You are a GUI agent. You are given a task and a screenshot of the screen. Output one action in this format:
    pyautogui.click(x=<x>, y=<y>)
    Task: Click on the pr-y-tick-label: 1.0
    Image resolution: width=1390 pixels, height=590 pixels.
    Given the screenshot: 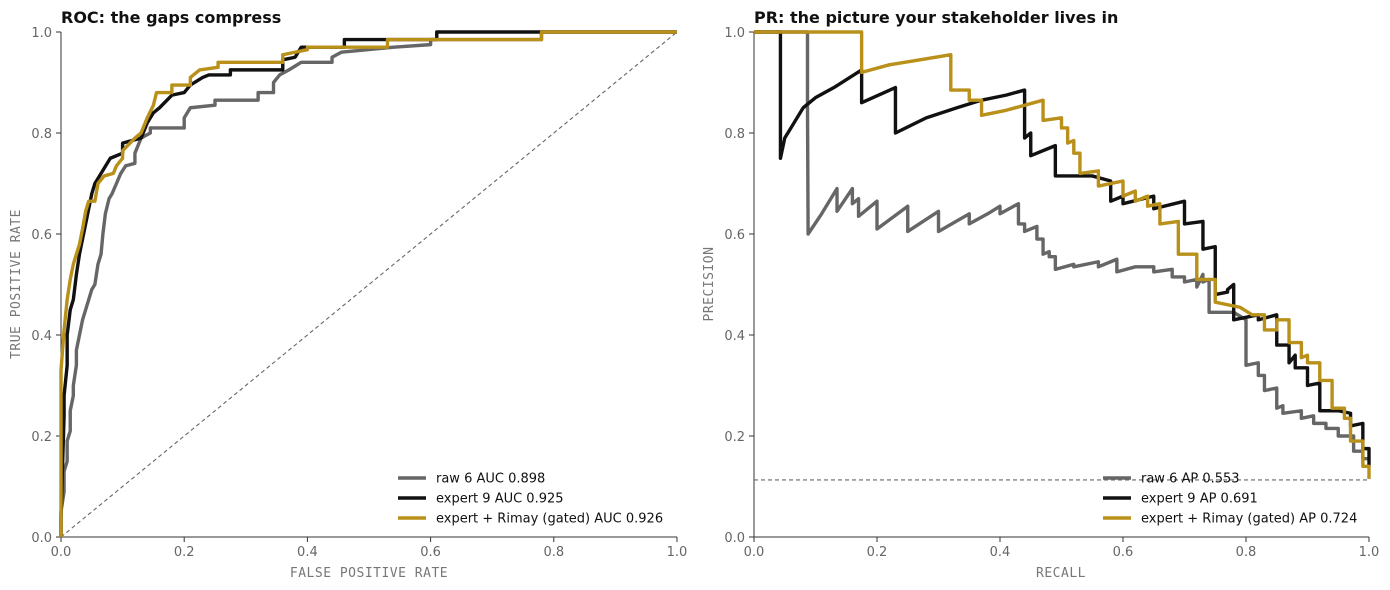 What is the action you would take?
    pyautogui.click(x=734, y=33)
    